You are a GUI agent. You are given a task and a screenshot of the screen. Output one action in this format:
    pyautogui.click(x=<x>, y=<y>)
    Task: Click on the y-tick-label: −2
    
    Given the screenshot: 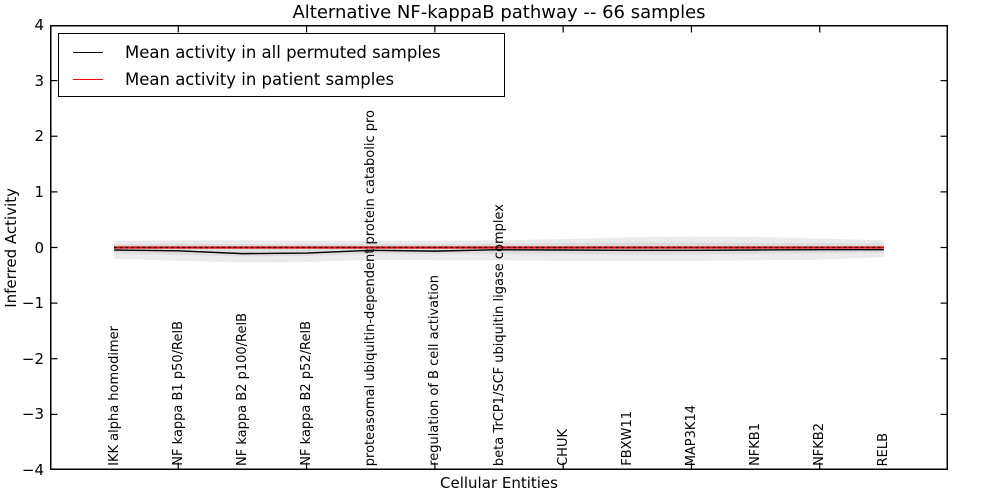 What is the action you would take?
    pyautogui.click(x=32, y=358)
    